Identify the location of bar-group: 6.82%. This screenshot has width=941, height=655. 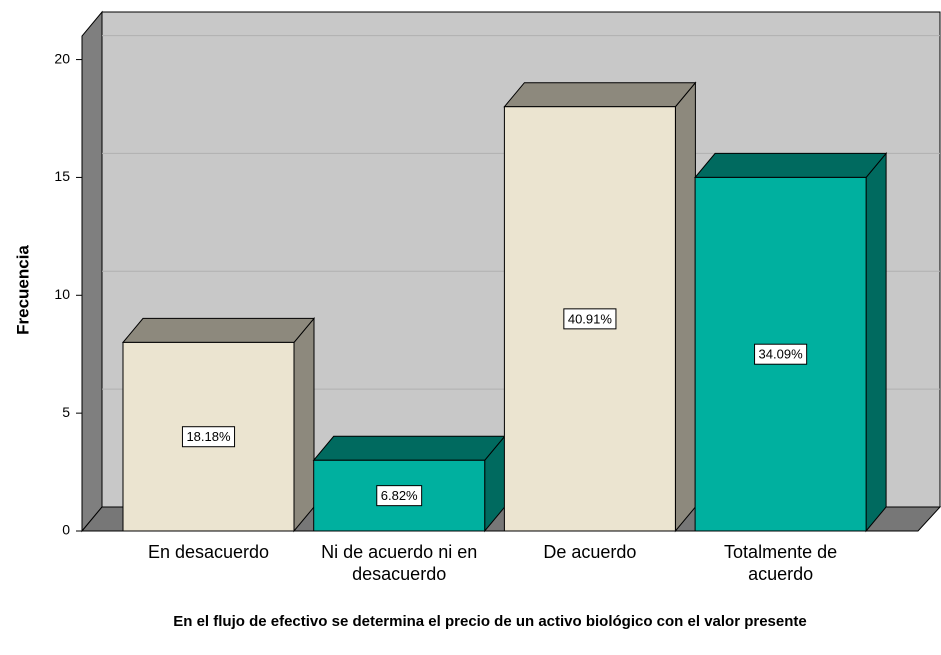
(409, 483).